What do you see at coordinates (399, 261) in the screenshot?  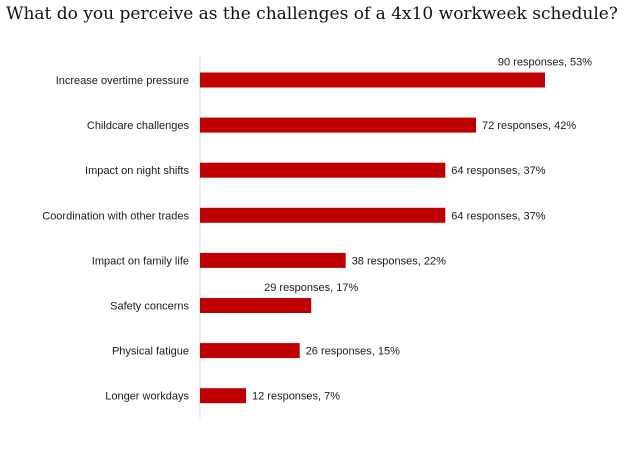 I see `data-label: 38 responses, 22%` at bounding box center [399, 261].